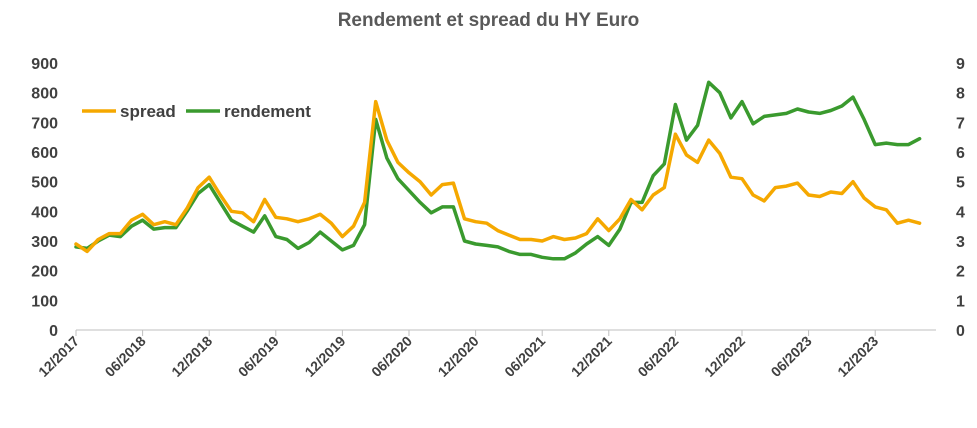 Image resolution: width=977 pixels, height=428 pixels. Describe the element at coordinates (258, 356) in the screenshot. I see `x-tick-label: 06/2019` at that location.